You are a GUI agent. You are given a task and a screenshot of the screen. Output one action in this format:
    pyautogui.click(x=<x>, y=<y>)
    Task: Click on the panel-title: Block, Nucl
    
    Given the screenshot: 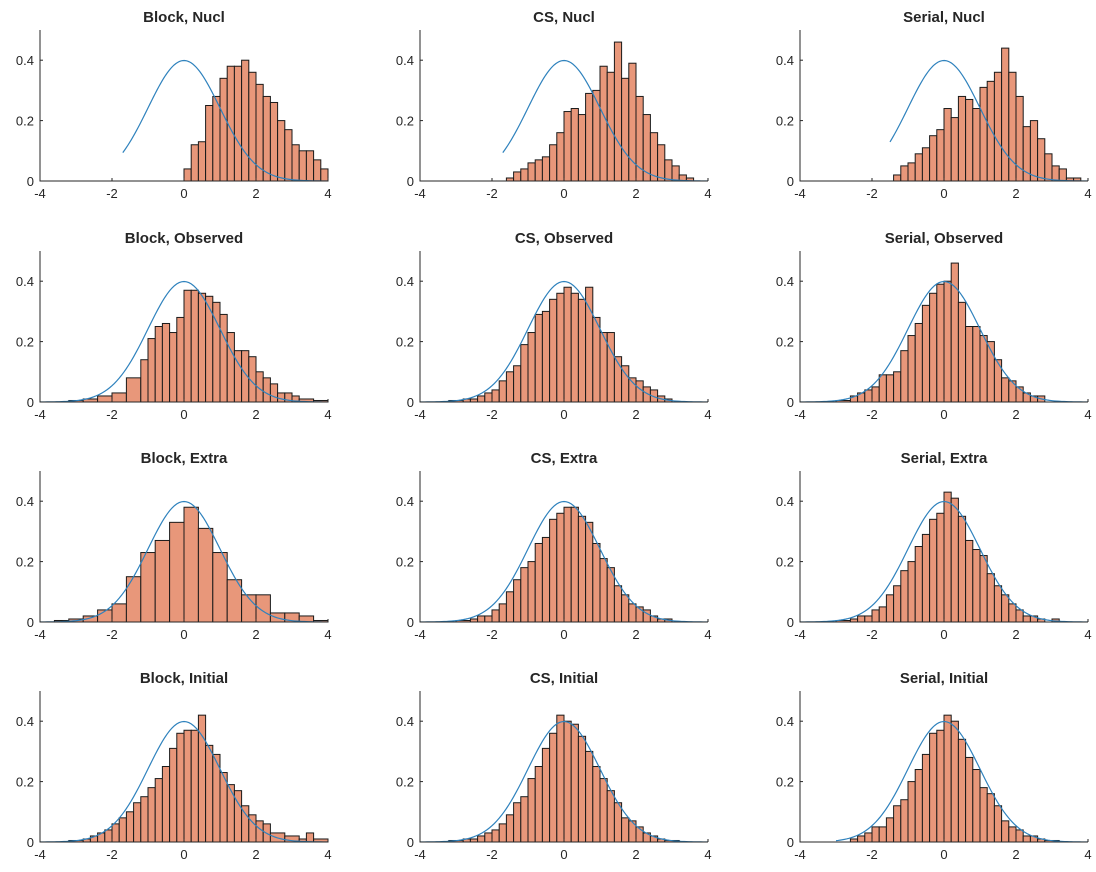 What is the action you would take?
    pyautogui.click(x=184, y=17)
    